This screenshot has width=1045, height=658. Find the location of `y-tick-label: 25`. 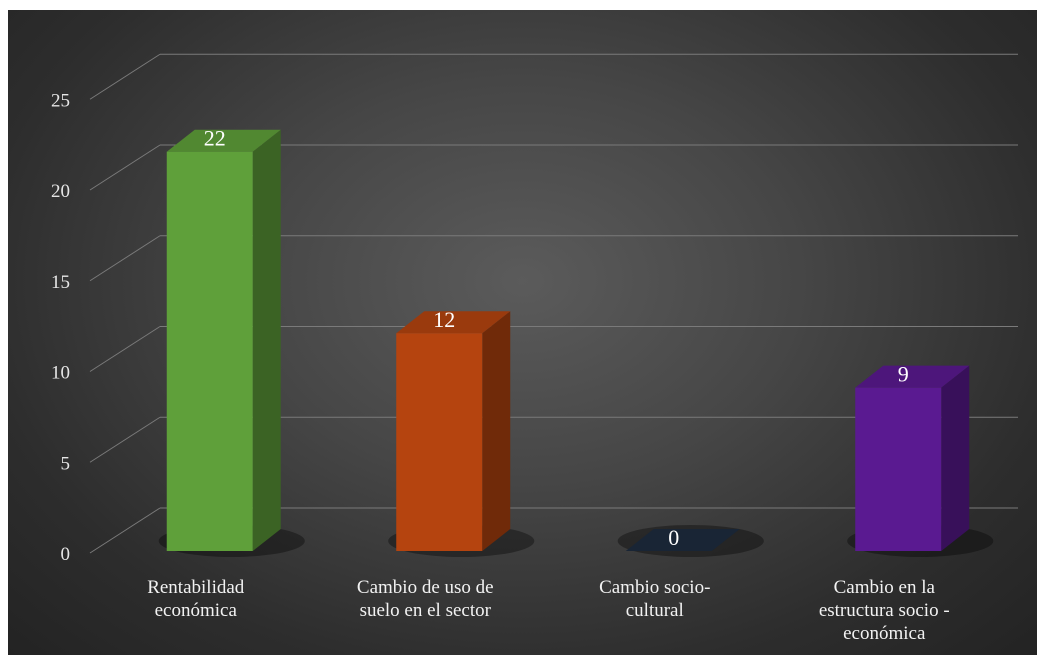

y-tick-label: 25 is located at coordinates (60, 100).